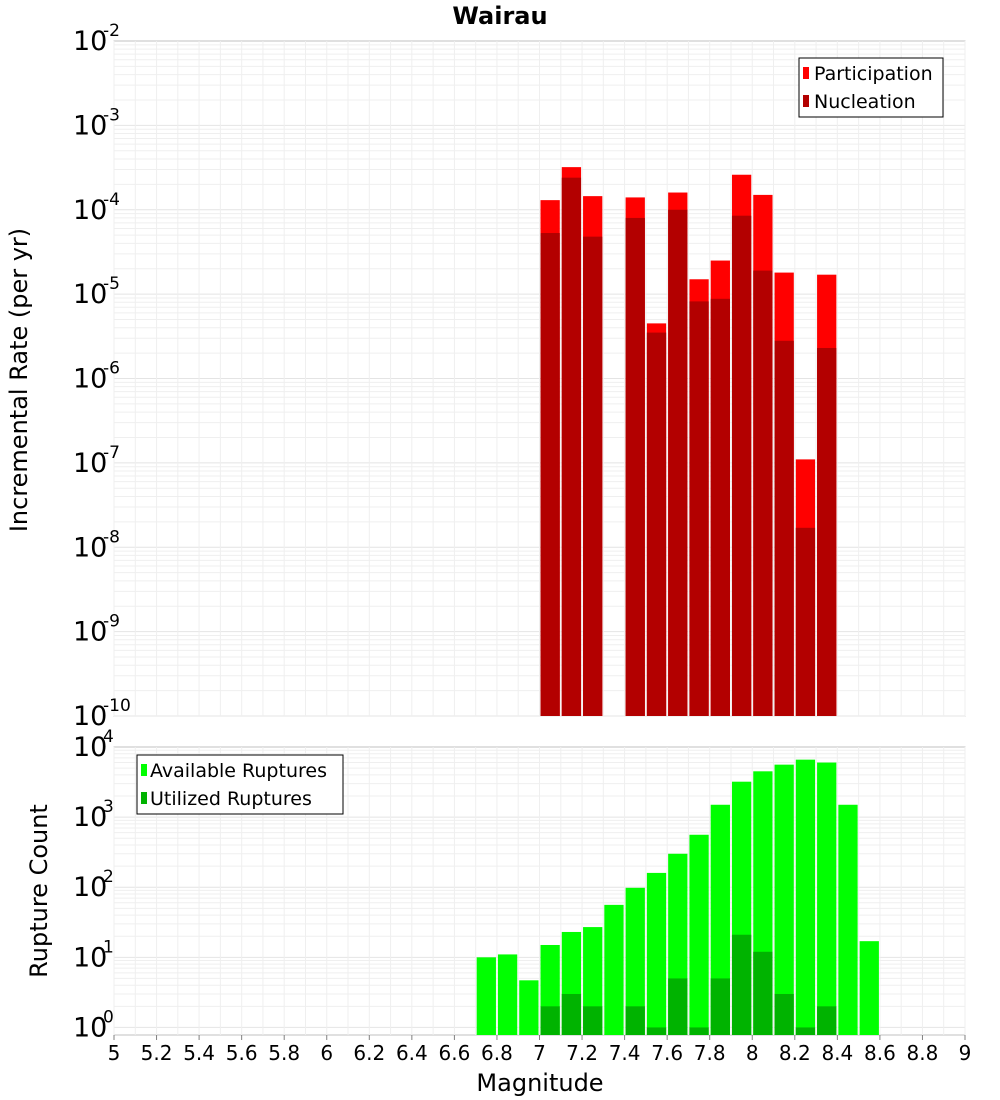 Image resolution: width=1000 pixels, height=1100 pixels. I want to click on rate-legend-box, so click(871, 87).